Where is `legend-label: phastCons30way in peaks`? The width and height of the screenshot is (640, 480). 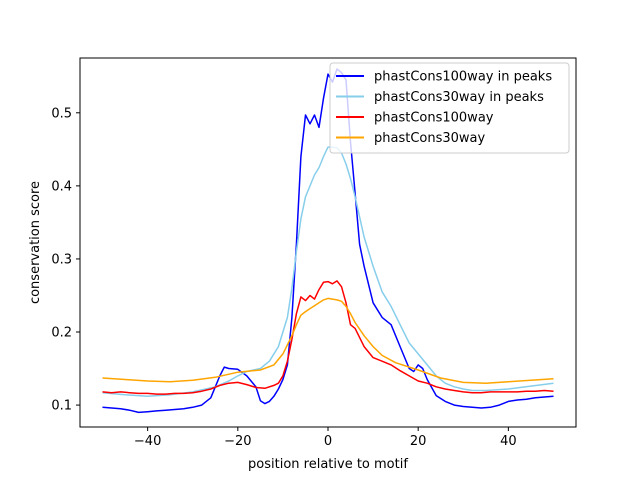
legend-label: phastCons30way in peaks is located at coordinates (459, 97).